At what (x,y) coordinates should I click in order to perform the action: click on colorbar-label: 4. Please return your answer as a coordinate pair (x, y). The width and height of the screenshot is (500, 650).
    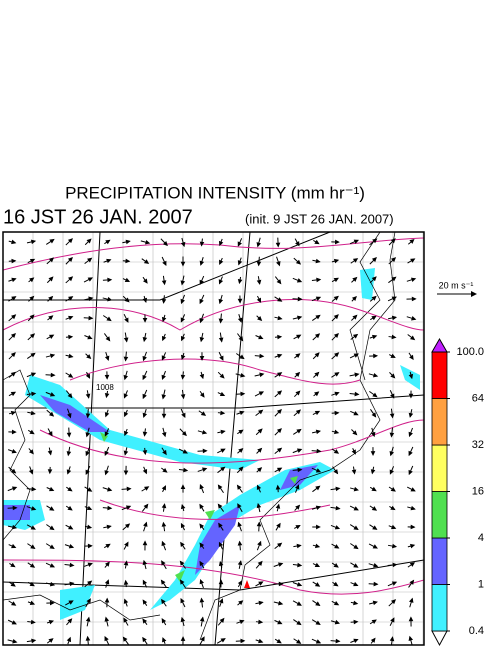
    Looking at the image, I should click on (481, 538).